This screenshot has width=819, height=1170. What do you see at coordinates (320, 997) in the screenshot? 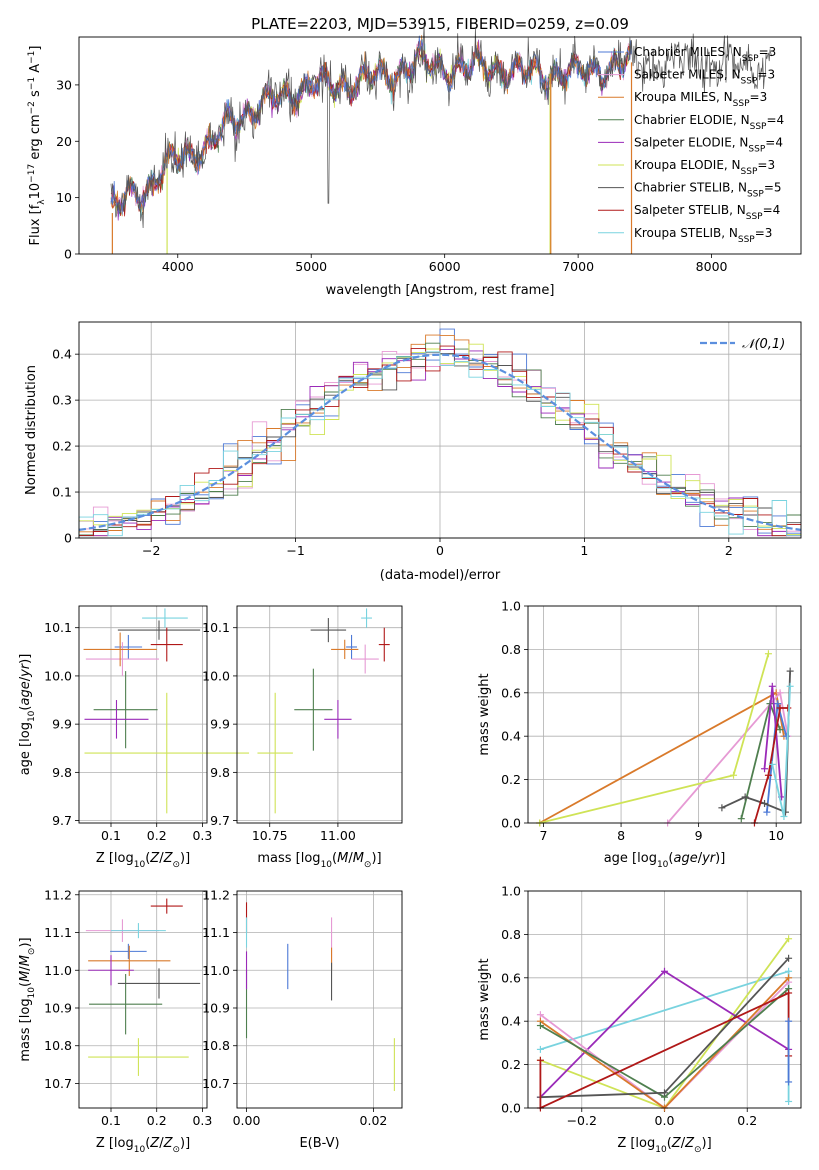
I see `mass-vs-ebv-points` at bounding box center [320, 997].